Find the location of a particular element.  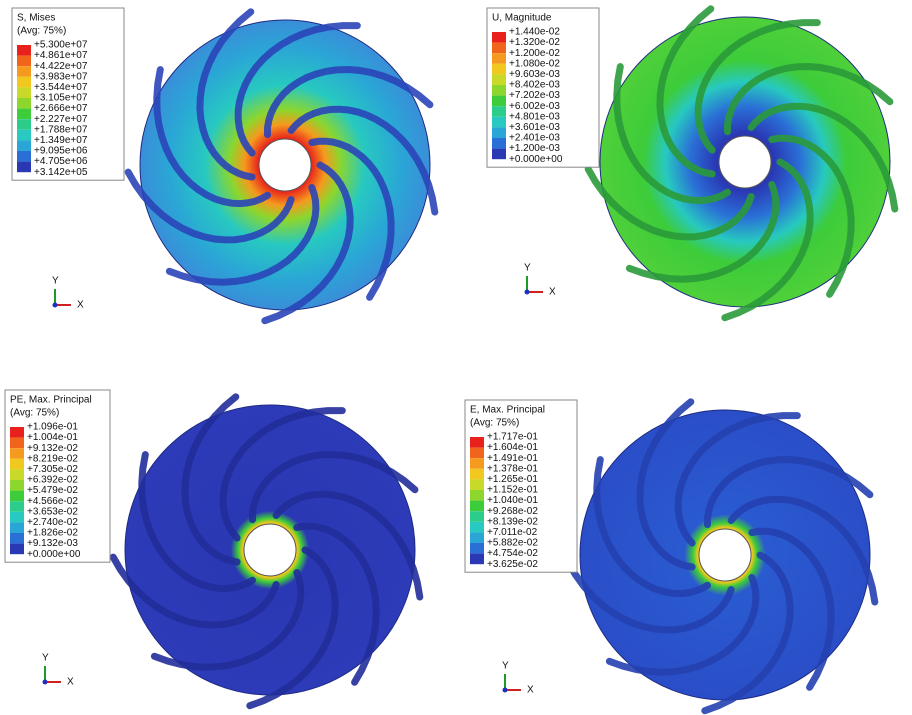

legend-label: +1.004e-01 is located at coordinates (52, 437).